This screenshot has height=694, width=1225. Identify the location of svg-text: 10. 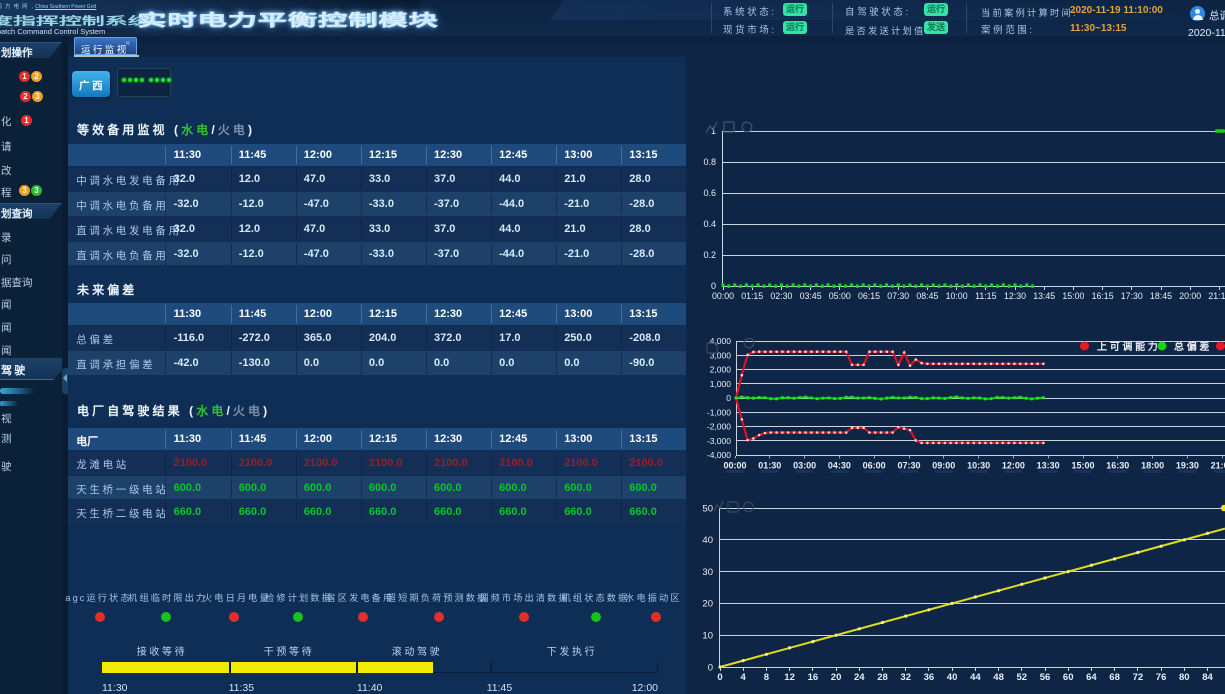
(707, 636).